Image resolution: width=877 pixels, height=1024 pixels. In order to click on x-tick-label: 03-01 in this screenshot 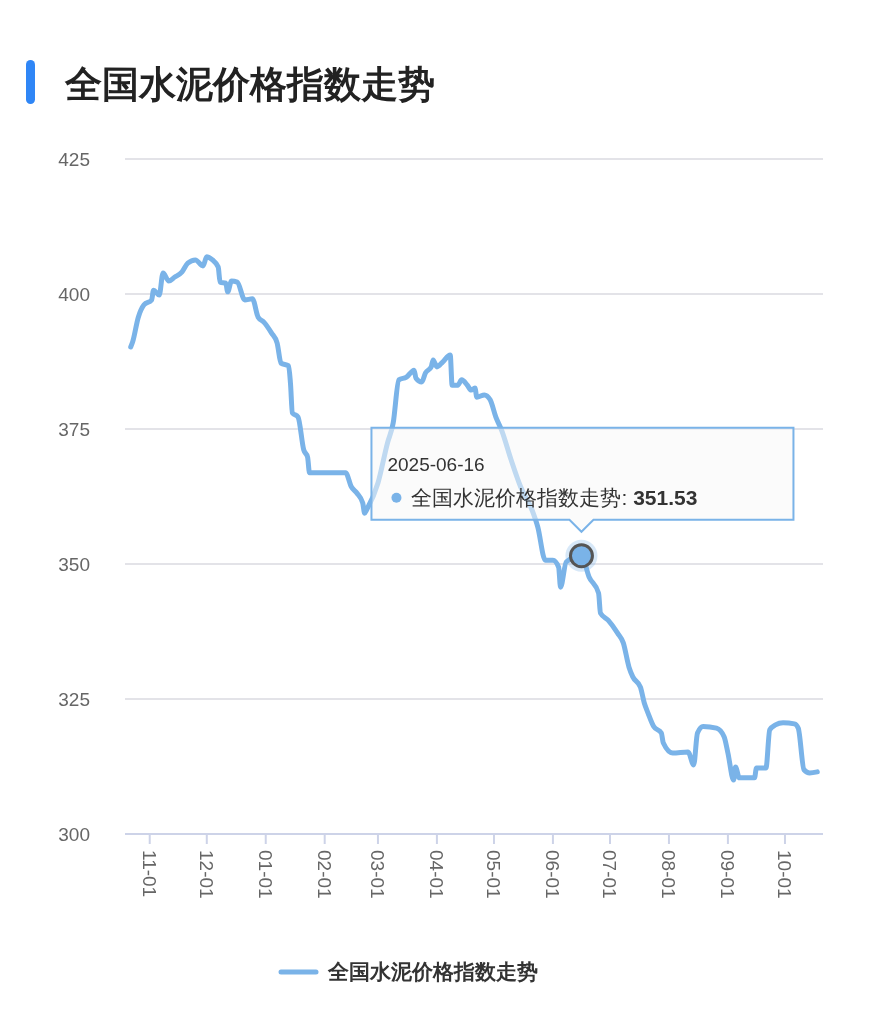, I will do `click(378, 874)`.